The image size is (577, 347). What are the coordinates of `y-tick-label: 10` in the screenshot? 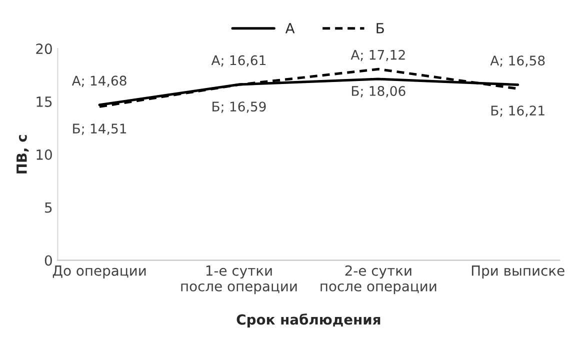 It's located at (44, 154).